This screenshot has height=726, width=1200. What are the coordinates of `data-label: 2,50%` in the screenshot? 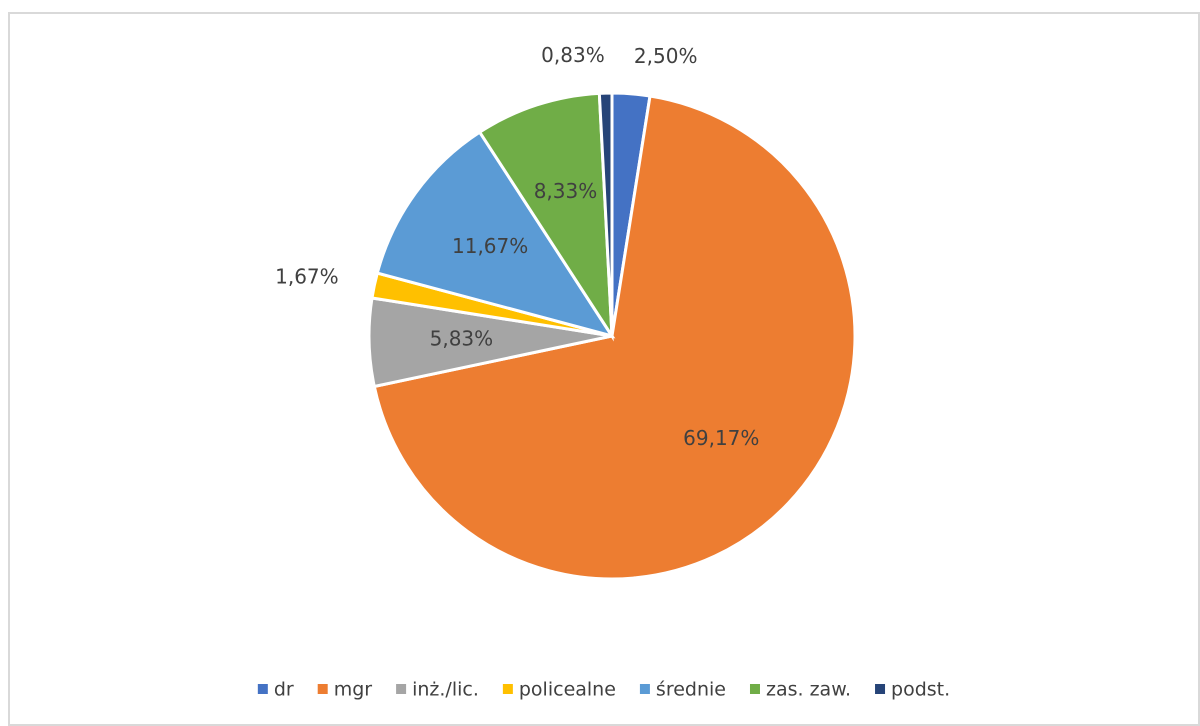 It's located at (666, 56).